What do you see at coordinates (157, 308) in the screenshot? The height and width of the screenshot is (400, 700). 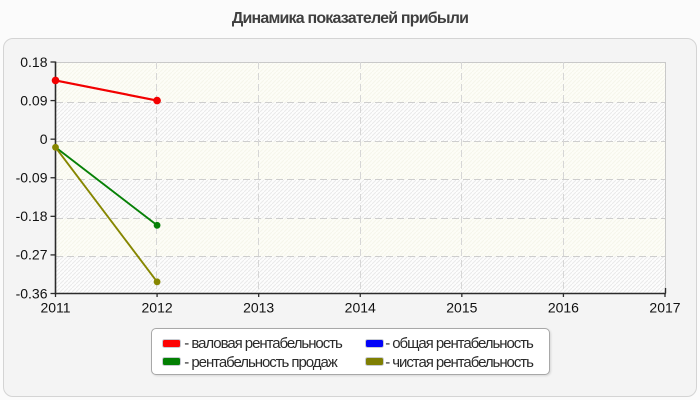 I see `svg-text: 2012` at bounding box center [157, 308].